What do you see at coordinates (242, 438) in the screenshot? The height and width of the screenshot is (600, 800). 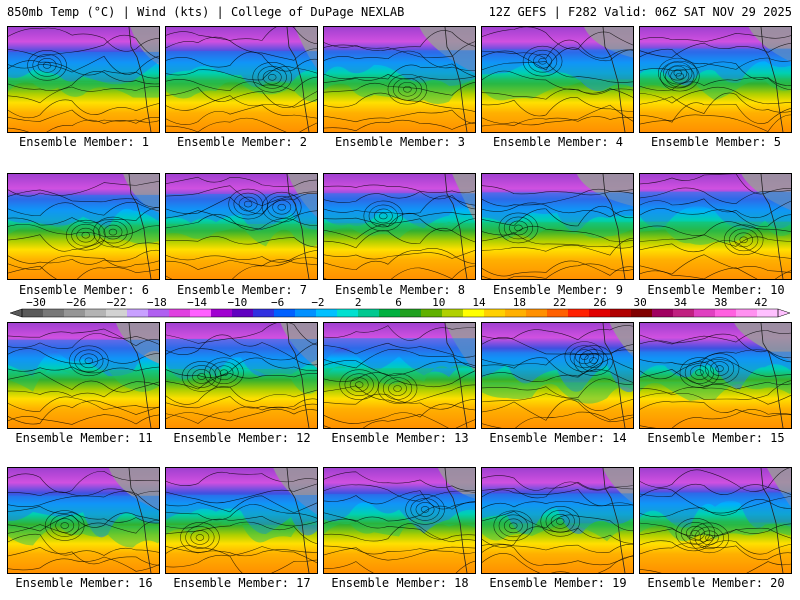 I see `ensemble-member-label: Ensemble Member: 12` at bounding box center [242, 438].